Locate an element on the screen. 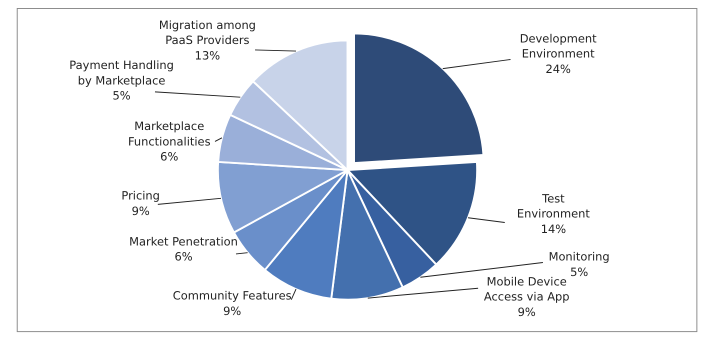 The width and height of the screenshot is (716, 342). slice-label: Migration among PaaS Providers is located at coordinates (207, 33).